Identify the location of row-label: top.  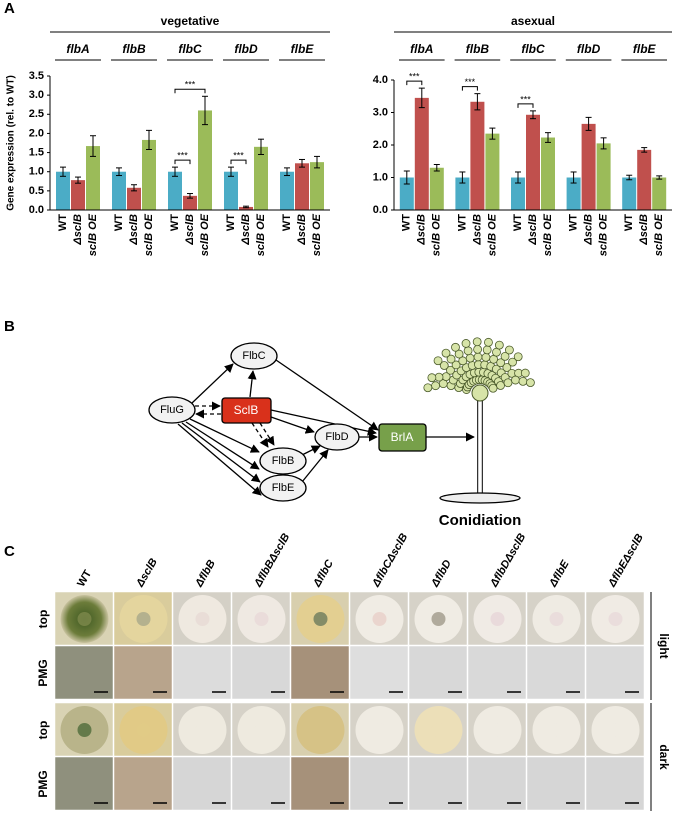
(43, 730).